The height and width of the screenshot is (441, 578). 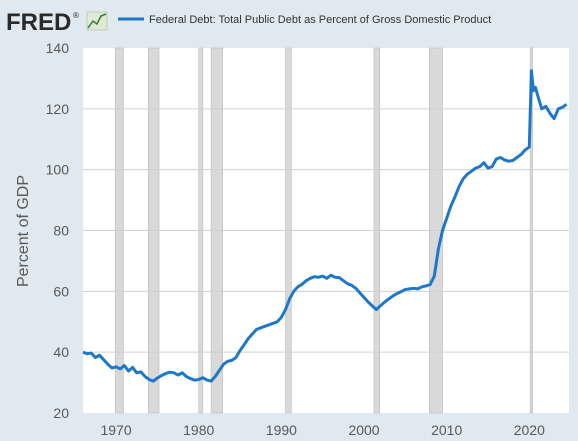 I want to click on x-tick-label: 1990, so click(x=281, y=430).